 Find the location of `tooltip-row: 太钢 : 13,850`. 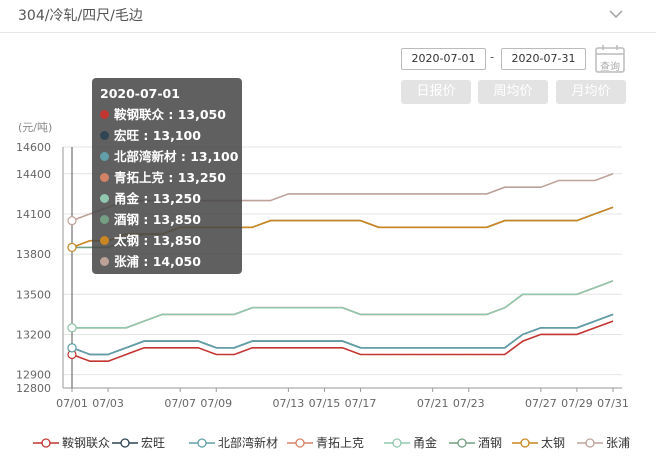

tooltip-row: 太钢 : 13,850 is located at coordinates (167, 240).